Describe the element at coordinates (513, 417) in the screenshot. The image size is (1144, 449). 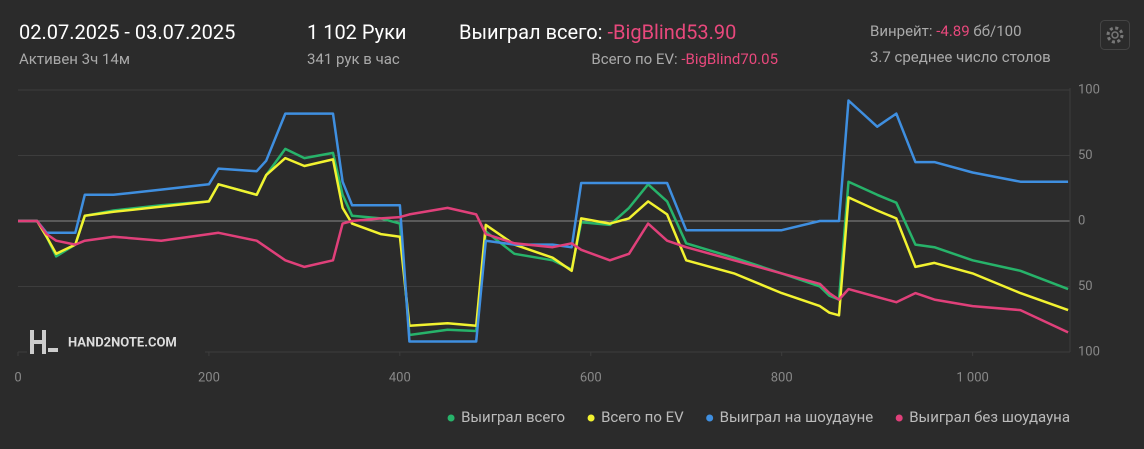
I see `legend-label: Выиграл всего` at that location.